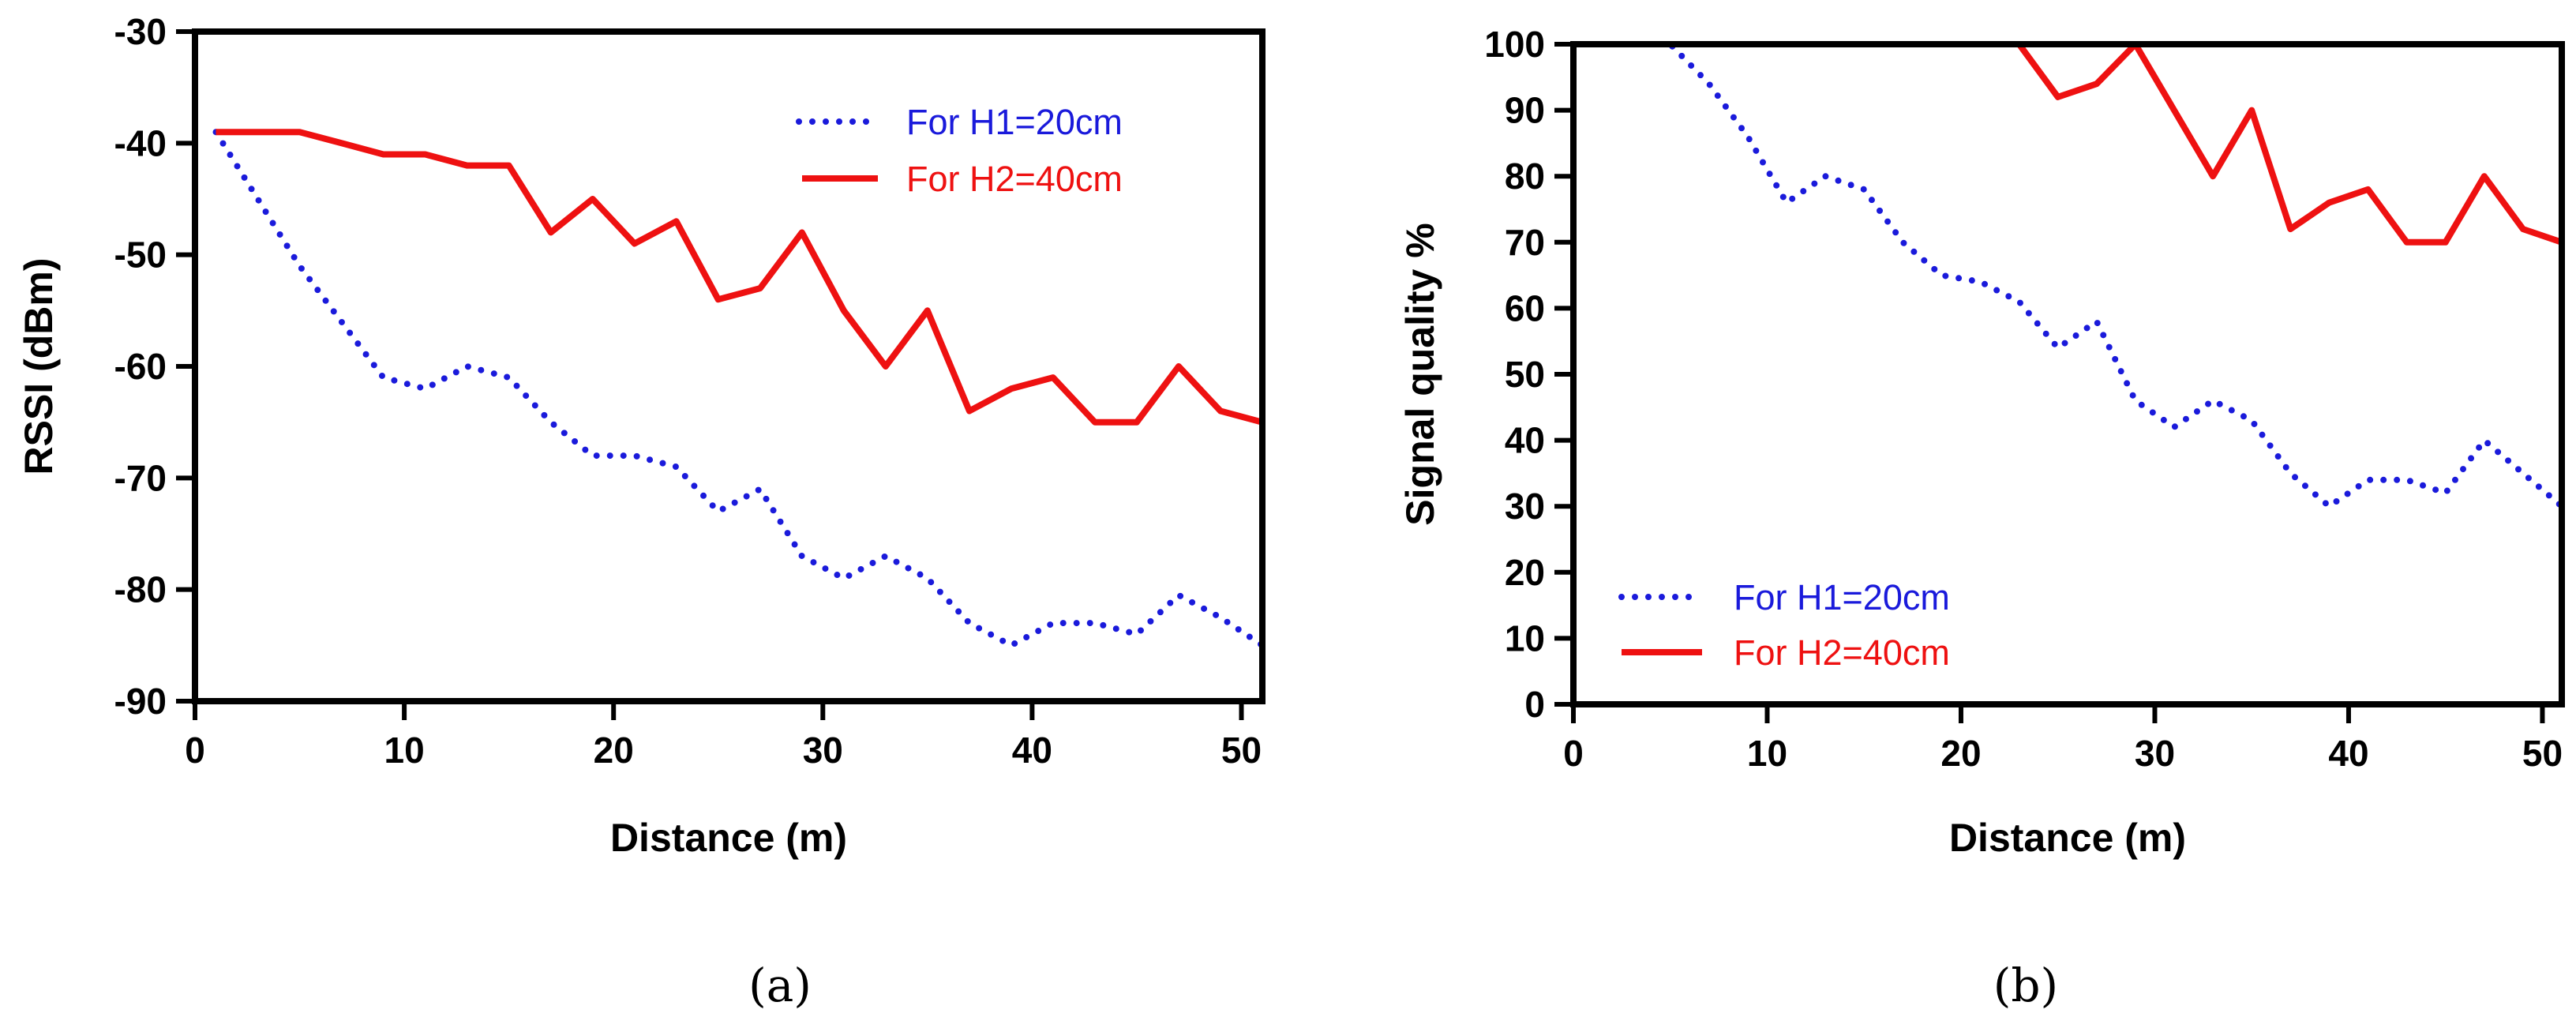 Image resolution: width=2576 pixels, height=1032 pixels. What do you see at coordinates (39, 366) in the screenshot?
I see `rssi-y-axis-title: RSSI (dBm)` at bounding box center [39, 366].